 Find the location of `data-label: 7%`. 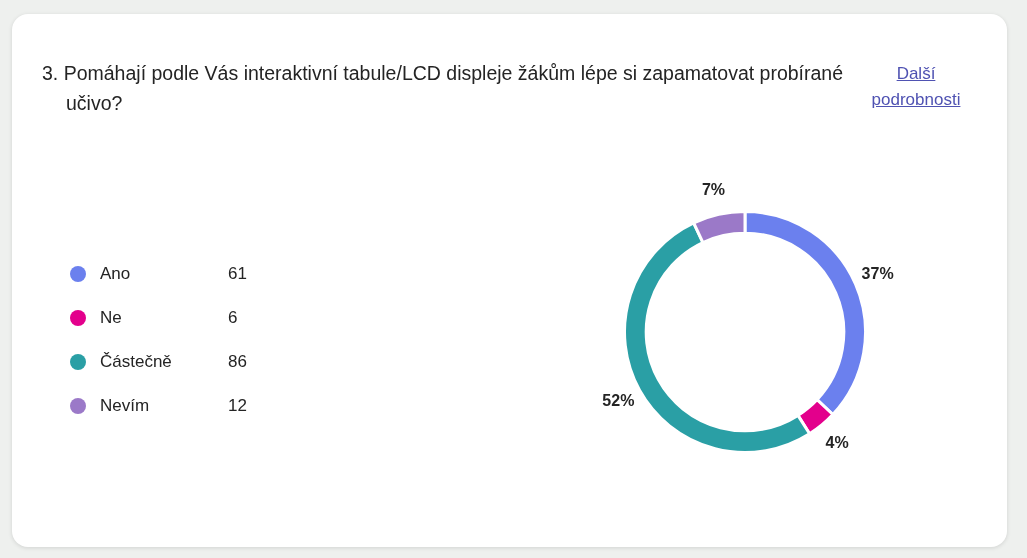

data-label: 7% is located at coordinates (713, 190).